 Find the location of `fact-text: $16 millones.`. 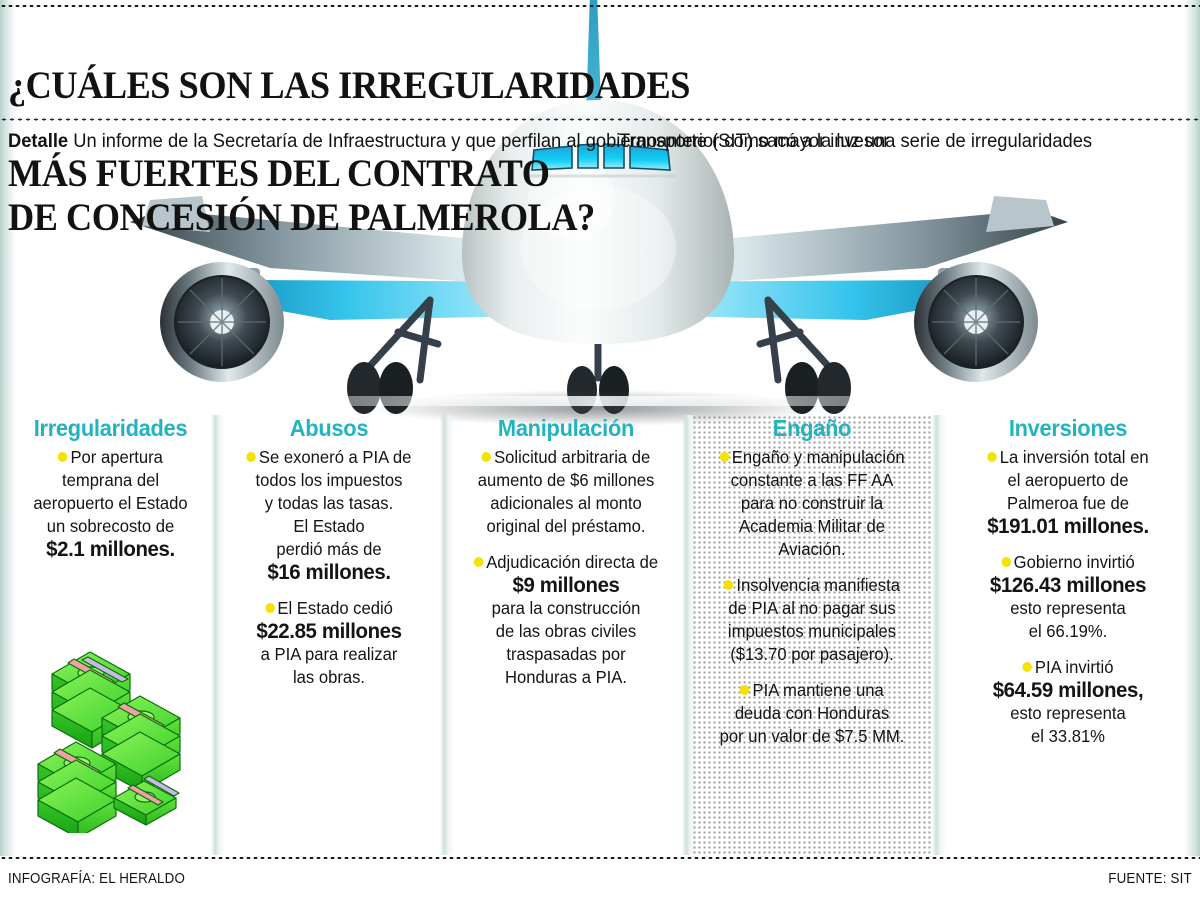

fact-text: $16 millones. is located at coordinates (329, 572).